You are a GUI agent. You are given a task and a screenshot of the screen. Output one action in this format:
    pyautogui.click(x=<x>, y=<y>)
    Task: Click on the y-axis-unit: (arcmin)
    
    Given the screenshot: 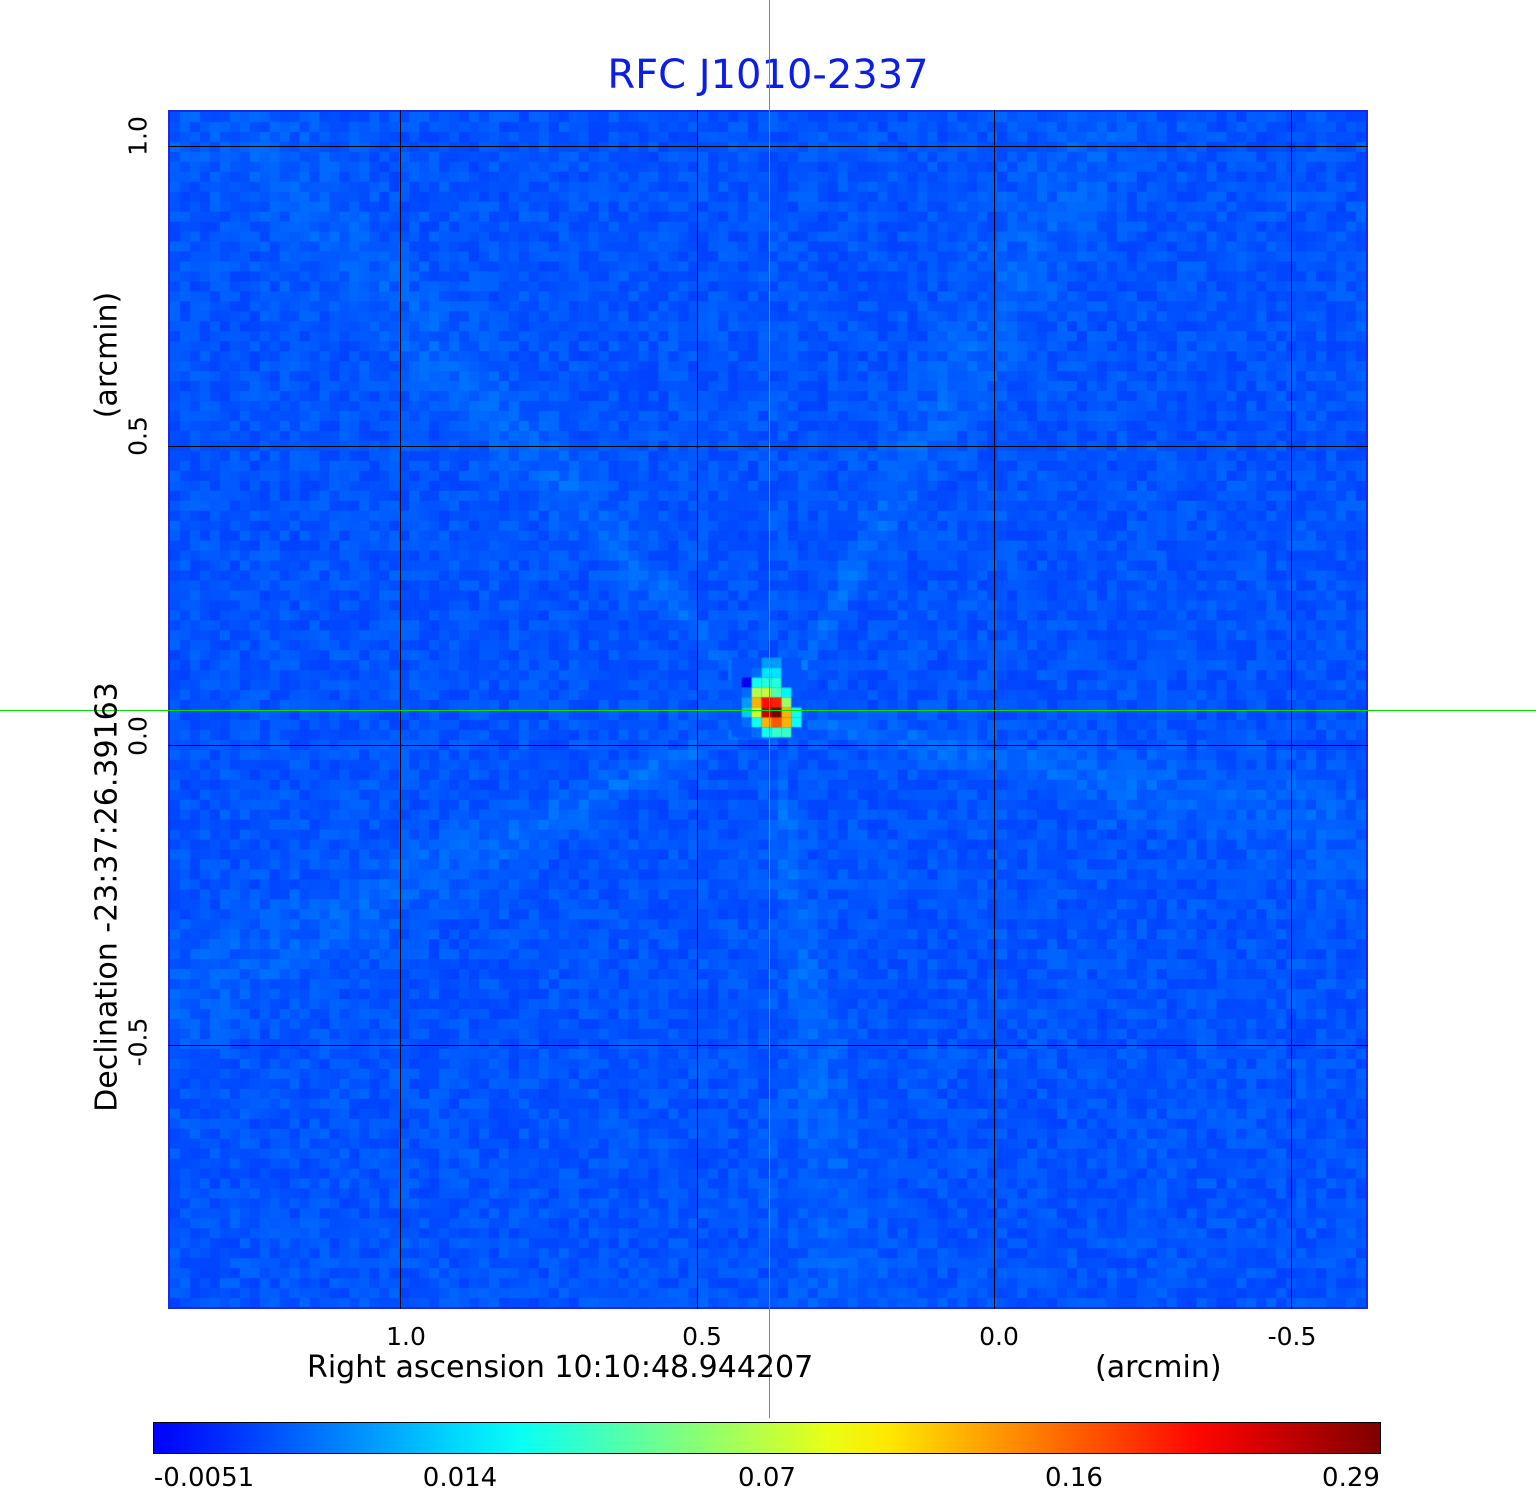 What is the action you would take?
    pyautogui.click(x=107, y=355)
    